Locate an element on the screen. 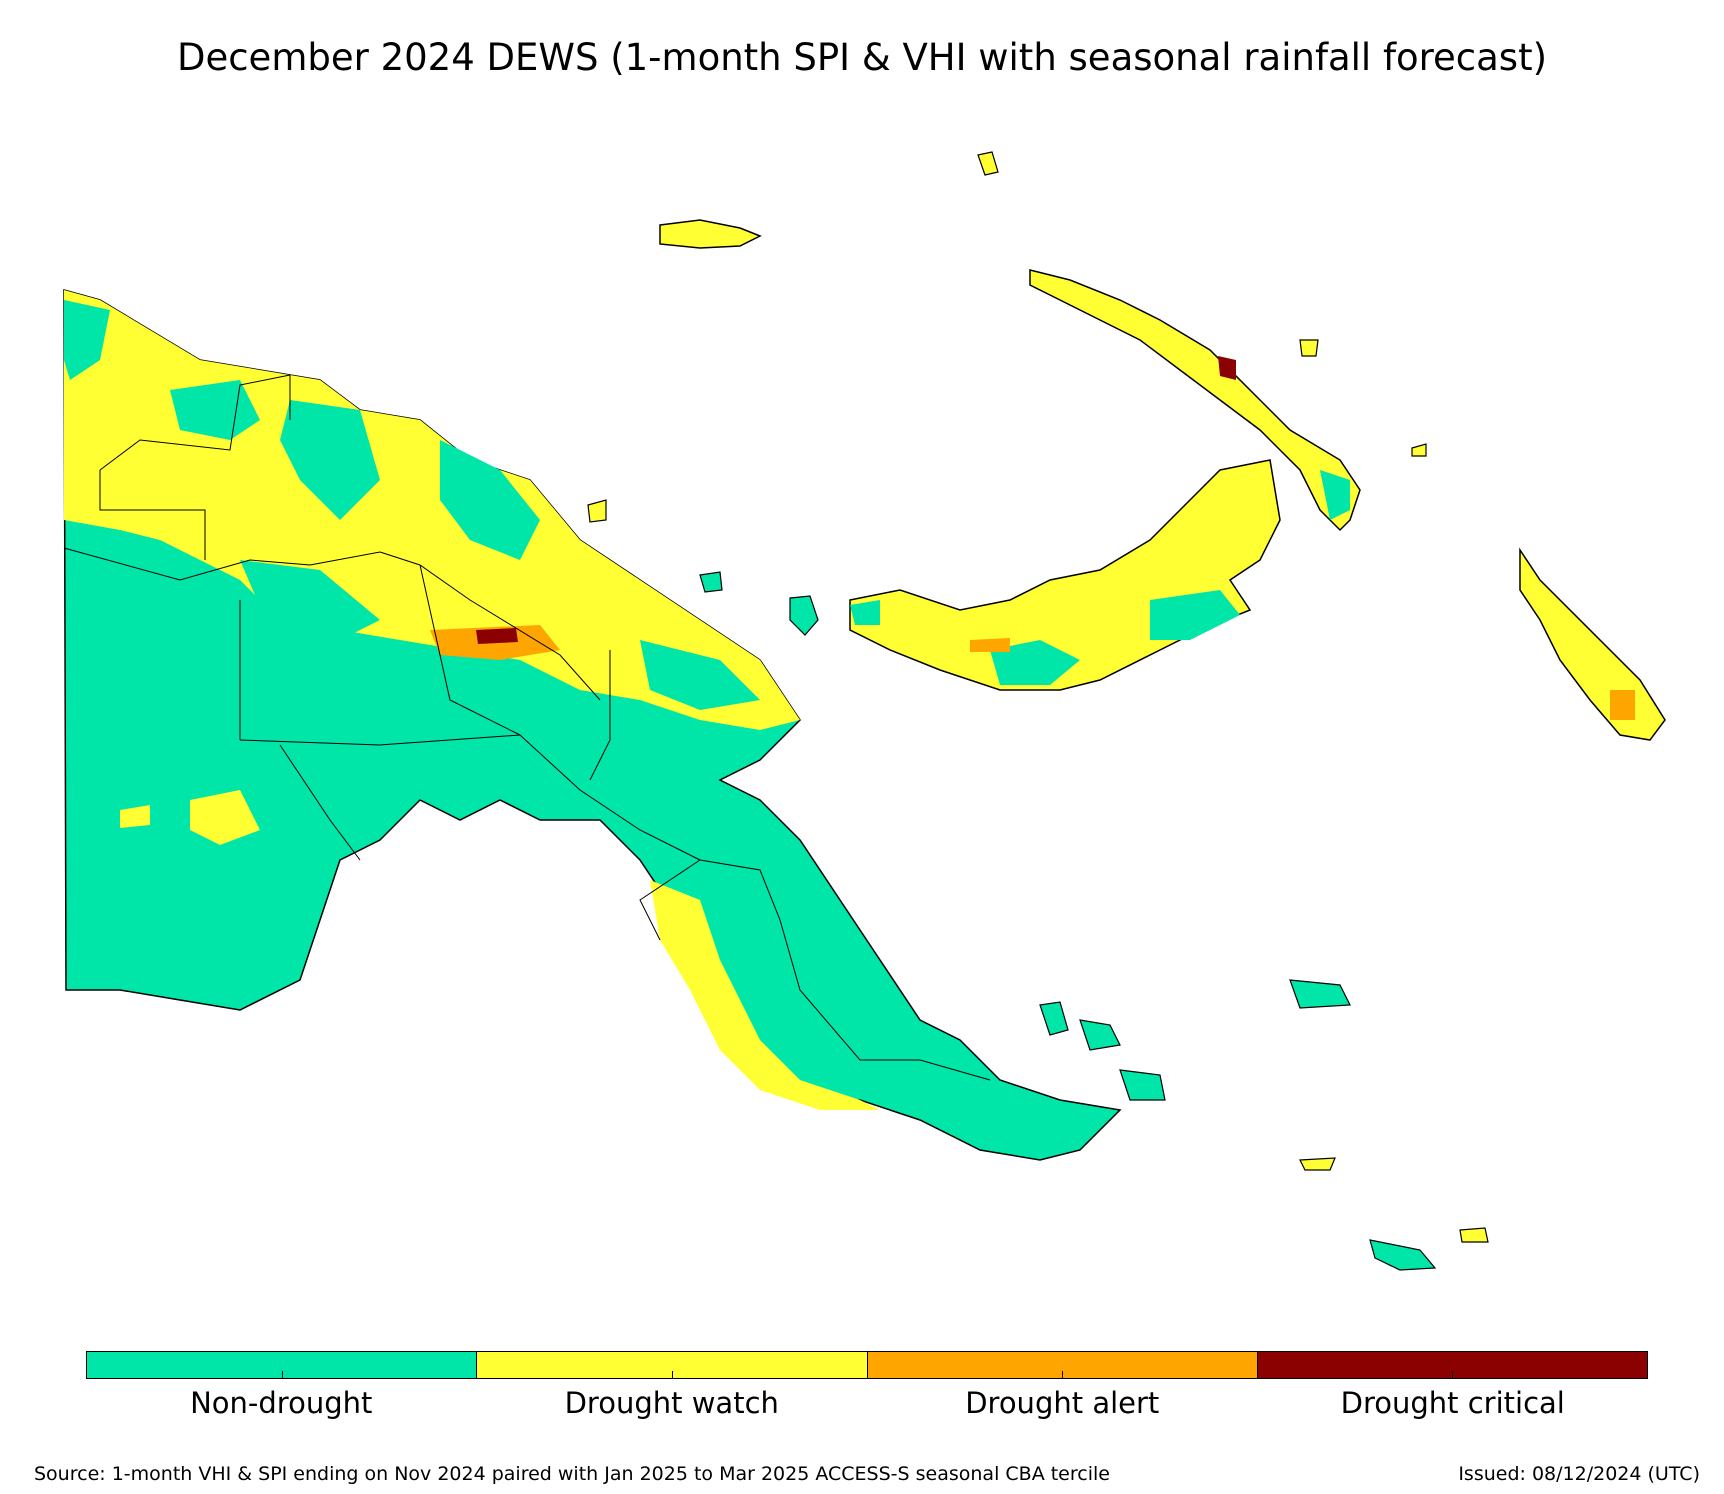 The width and height of the screenshot is (1724, 1494). new-britain-alert is located at coordinates (990, 645).